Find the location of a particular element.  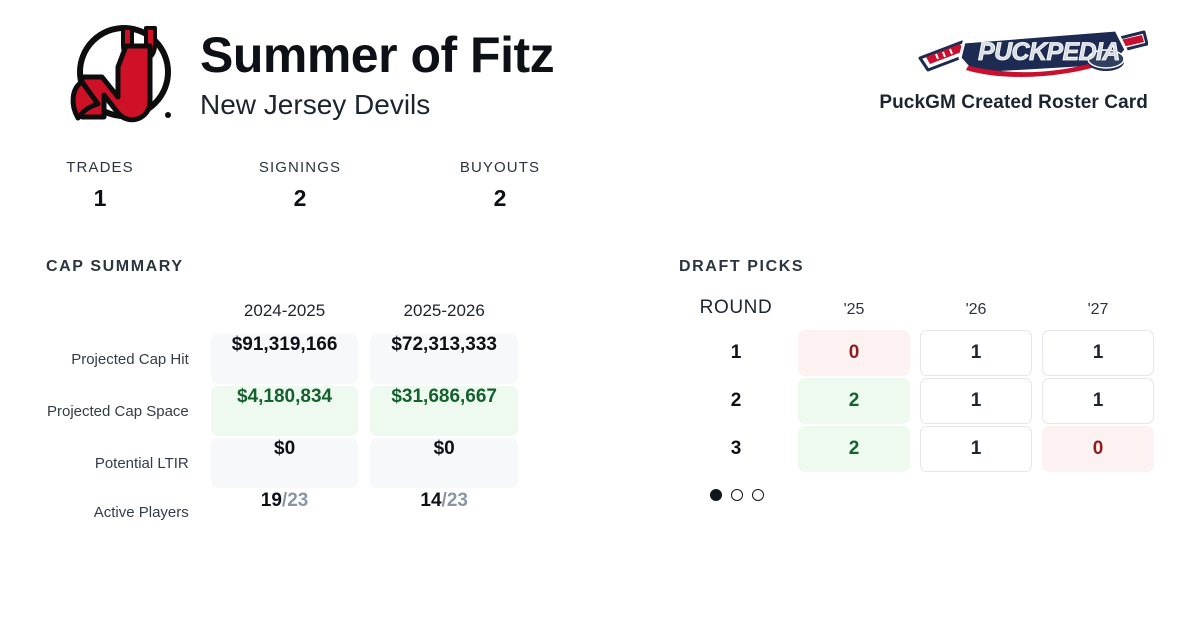

table-row: Potential LTIR $0 $0 is located at coordinates (285, 463).